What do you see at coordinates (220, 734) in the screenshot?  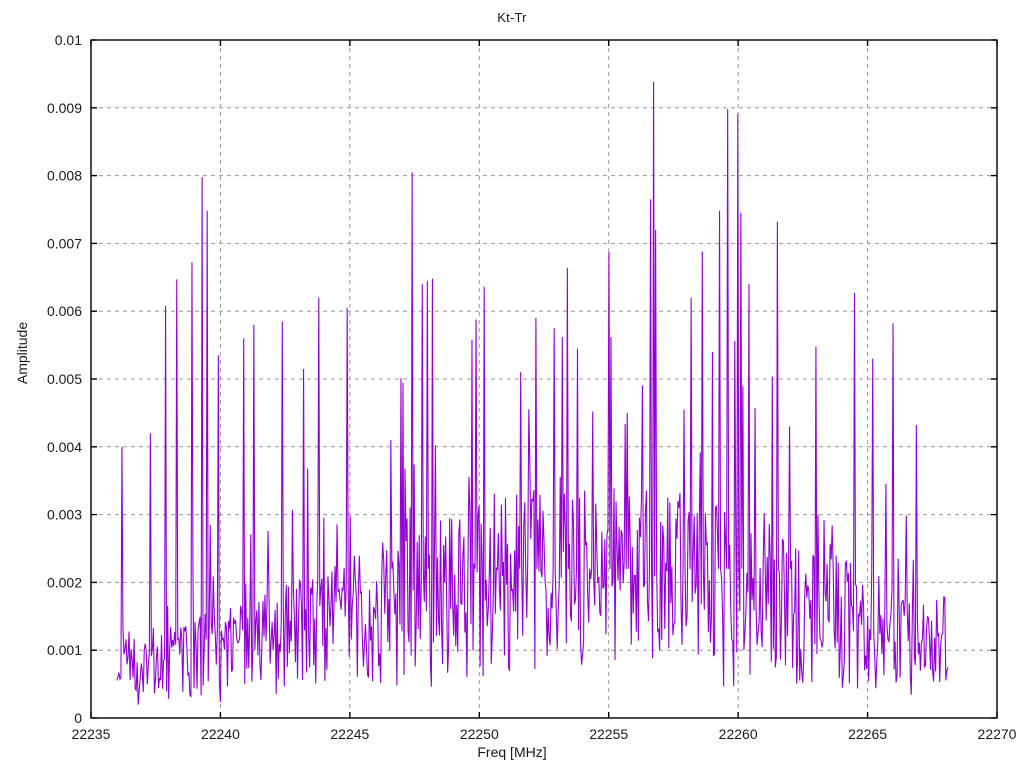 I see `x-tick-label: 22240` at bounding box center [220, 734].